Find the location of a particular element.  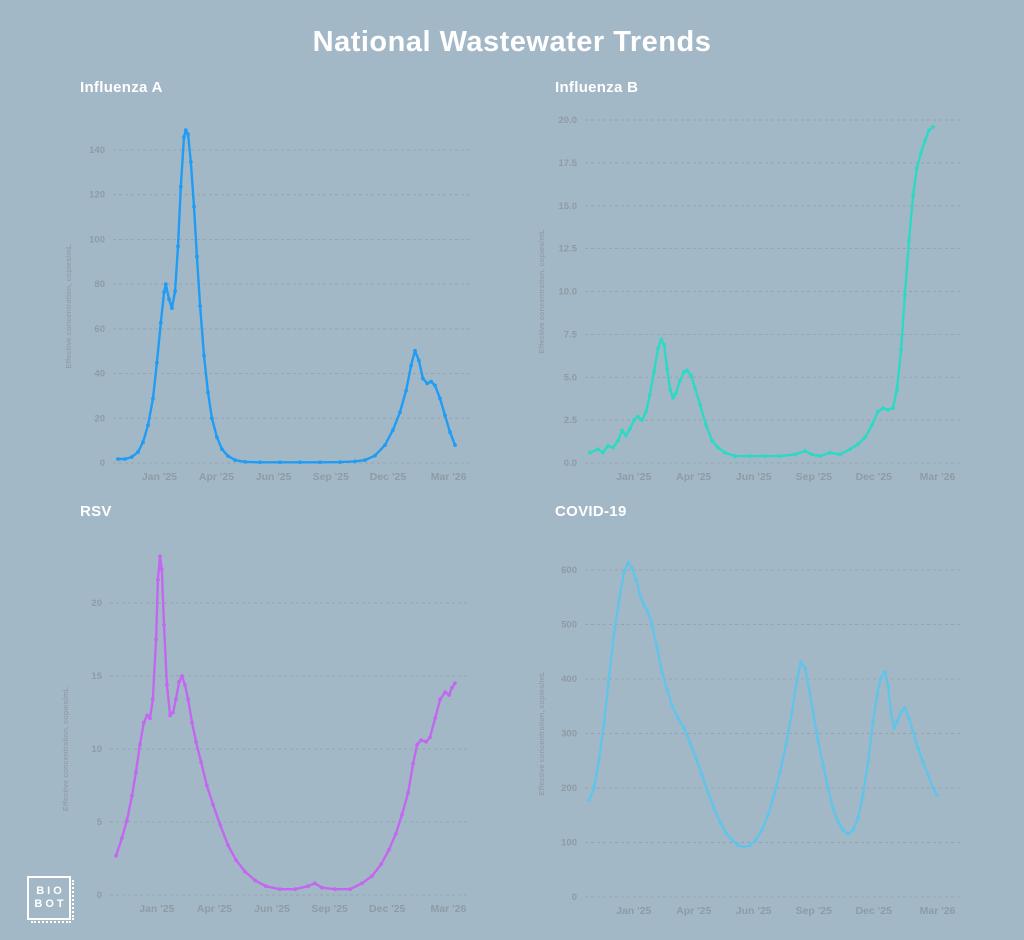

svg-text: 80 is located at coordinates (99, 284).